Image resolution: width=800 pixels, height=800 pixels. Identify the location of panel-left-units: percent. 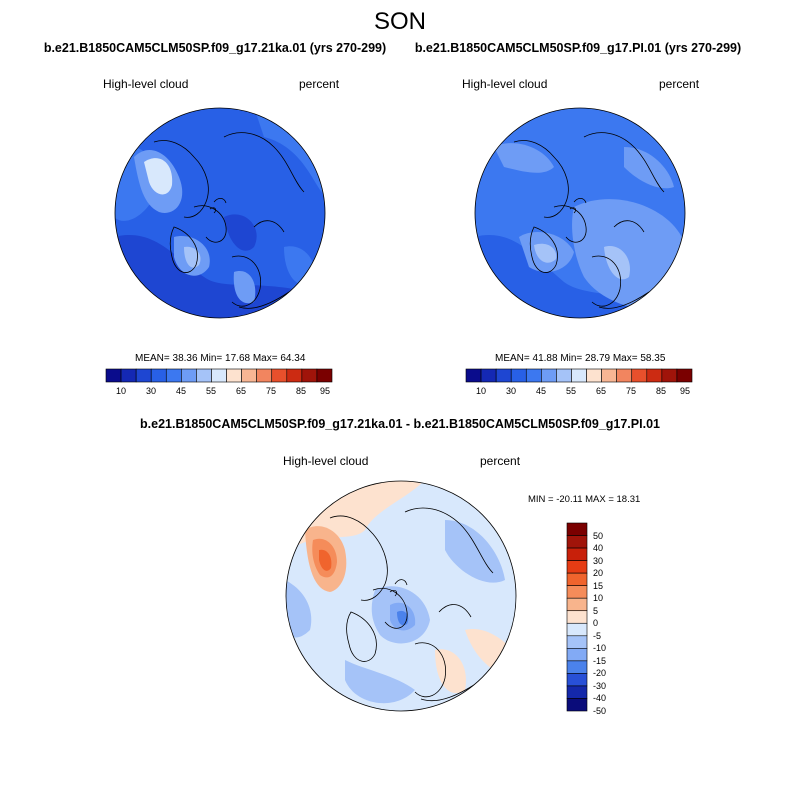
(319, 84).